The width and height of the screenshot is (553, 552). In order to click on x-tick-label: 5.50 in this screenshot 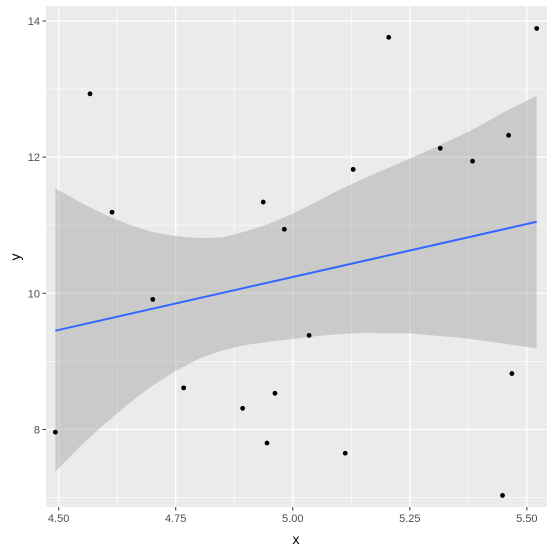, I will do `click(526, 519)`.